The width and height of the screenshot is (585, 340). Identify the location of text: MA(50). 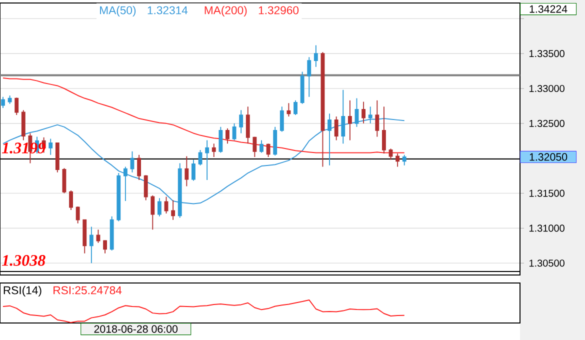
(118, 11).